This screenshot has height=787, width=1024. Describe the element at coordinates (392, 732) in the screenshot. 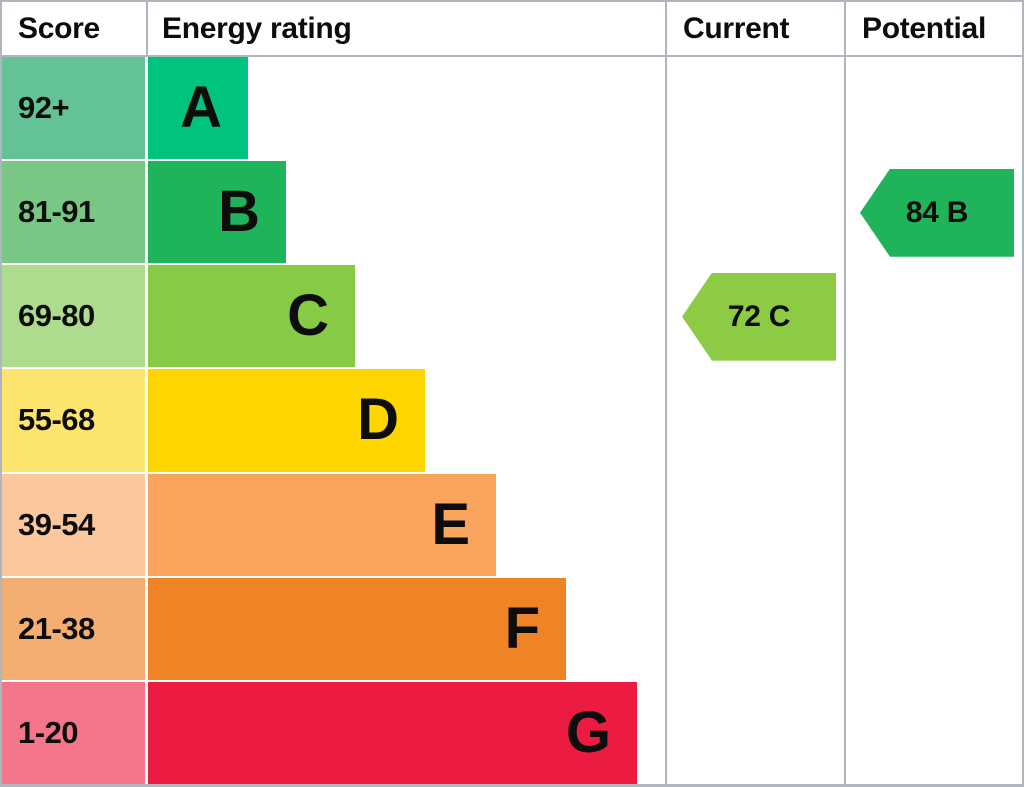

I see `band-bar-g: G` at that location.